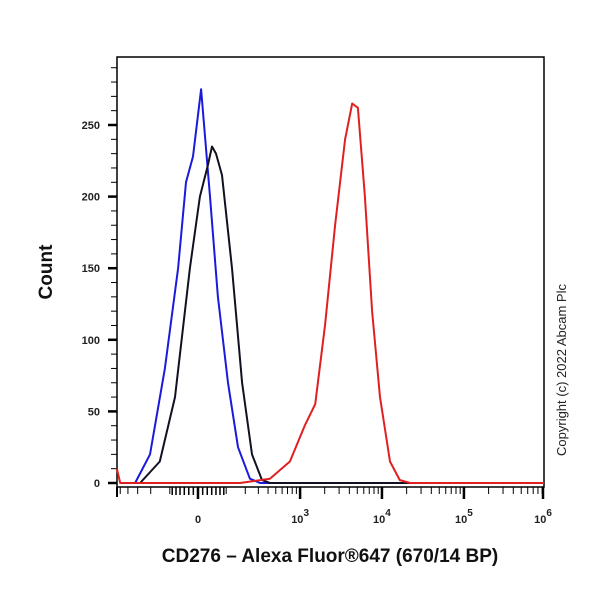 This screenshot has width=600, height=600. Describe the element at coordinates (470, 513) in the screenshot. I see `x-tick-exponent: 5` at that location.